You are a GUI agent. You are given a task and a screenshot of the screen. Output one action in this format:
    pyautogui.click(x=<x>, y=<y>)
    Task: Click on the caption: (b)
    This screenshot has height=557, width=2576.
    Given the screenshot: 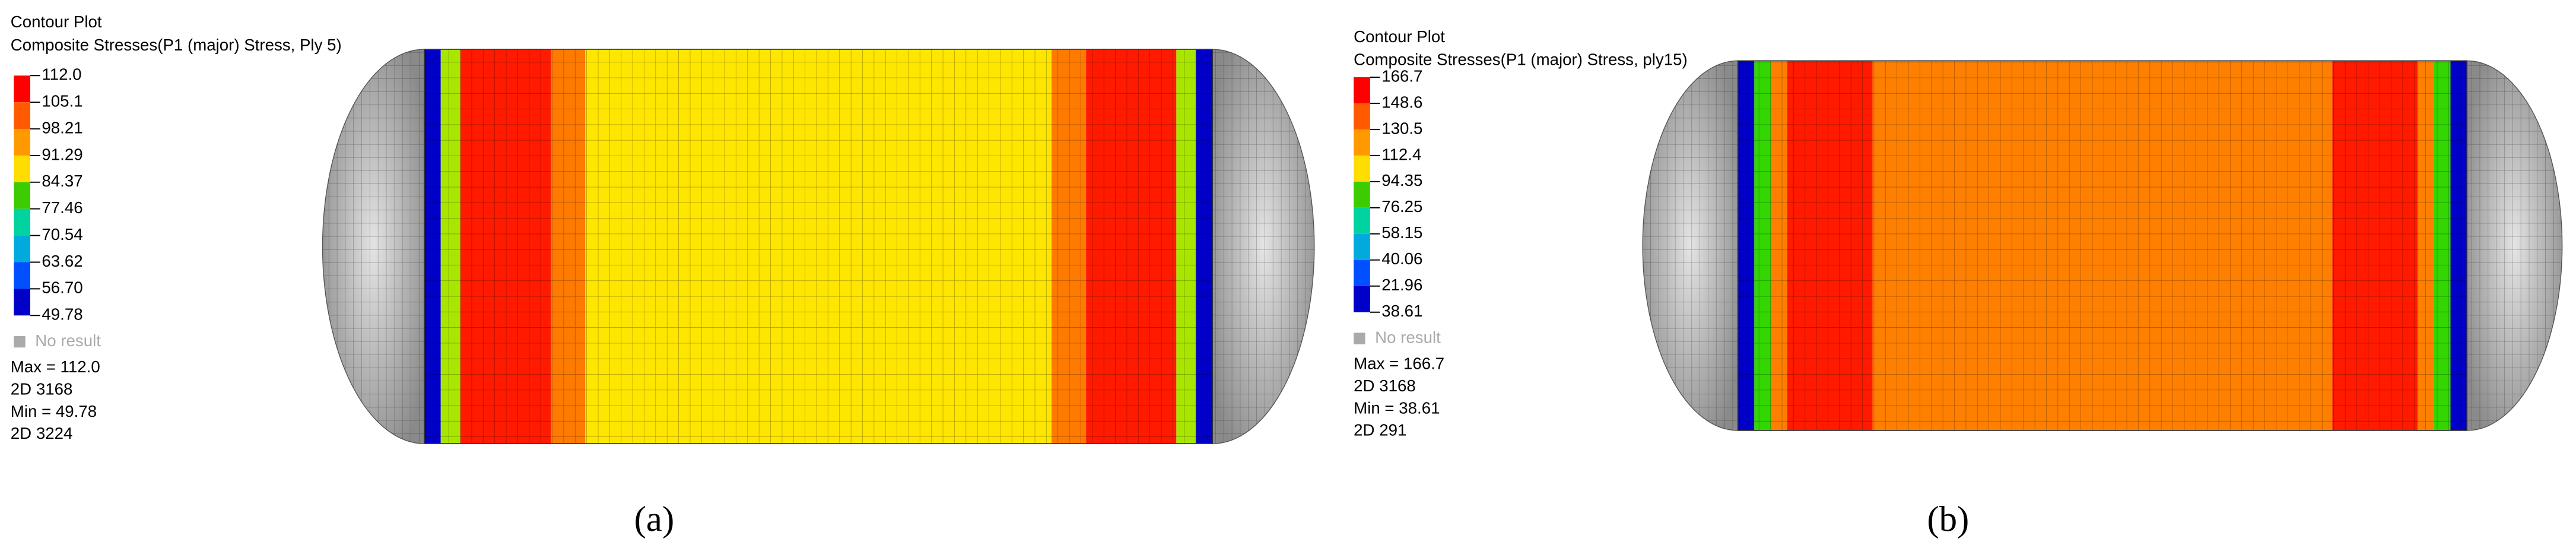 What is the action you would take?
    pyautogui.click(x=1948, y=519)
    